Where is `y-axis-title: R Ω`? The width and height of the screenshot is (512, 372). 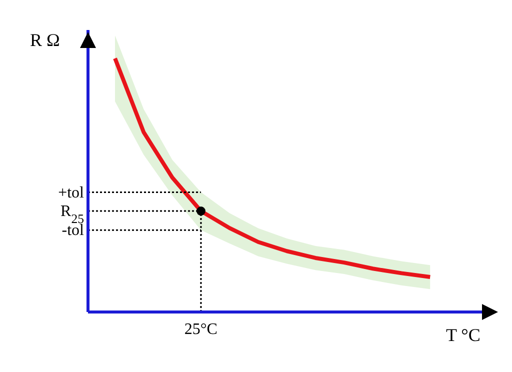
y-axis-title: R Ω is located at coordinates (45, 40).